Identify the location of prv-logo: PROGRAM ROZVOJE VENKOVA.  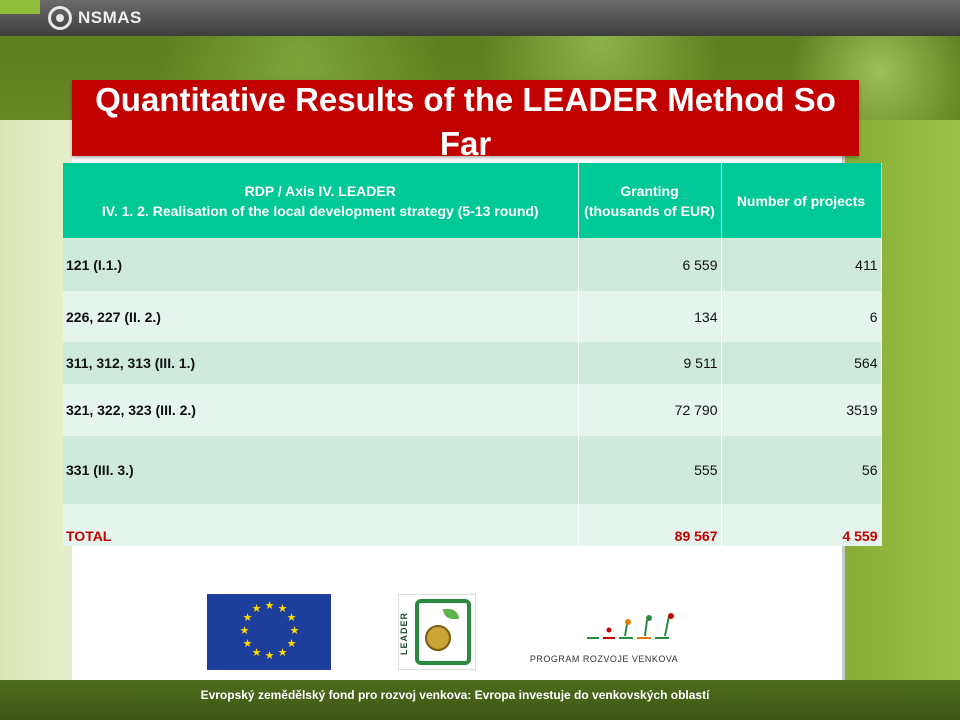
(604, 634).